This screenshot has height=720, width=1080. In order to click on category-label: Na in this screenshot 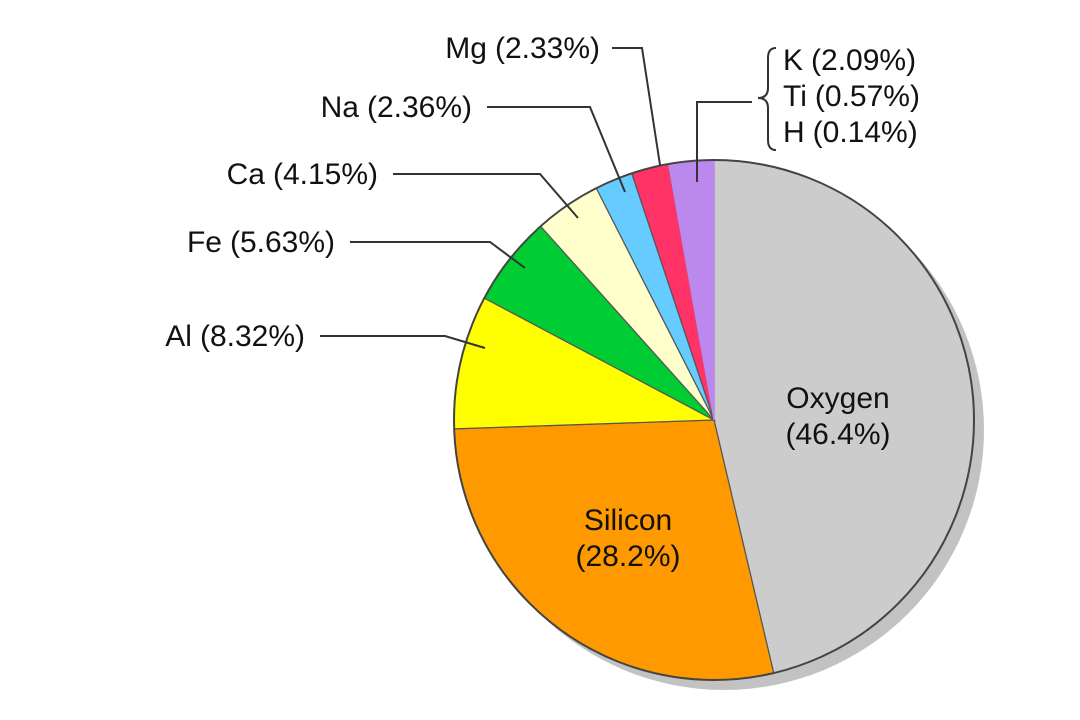, I will do `click(340, 107)`.